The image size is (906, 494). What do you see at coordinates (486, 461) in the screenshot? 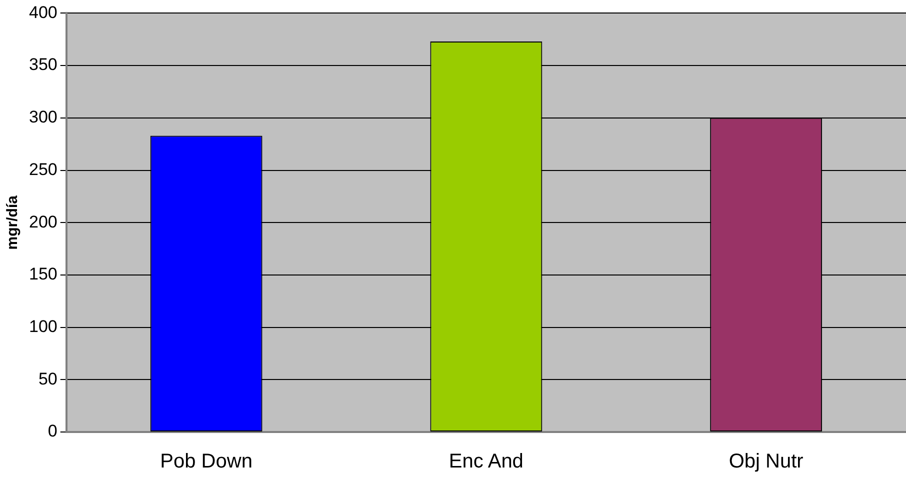
I see `x-tick-label: Enc And` at bounding box center [486, 461].